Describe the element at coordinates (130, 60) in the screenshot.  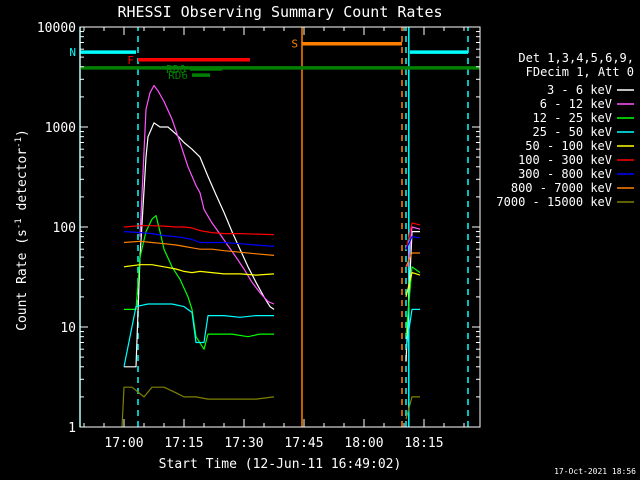
I see `flag-label-2: F` at that location.